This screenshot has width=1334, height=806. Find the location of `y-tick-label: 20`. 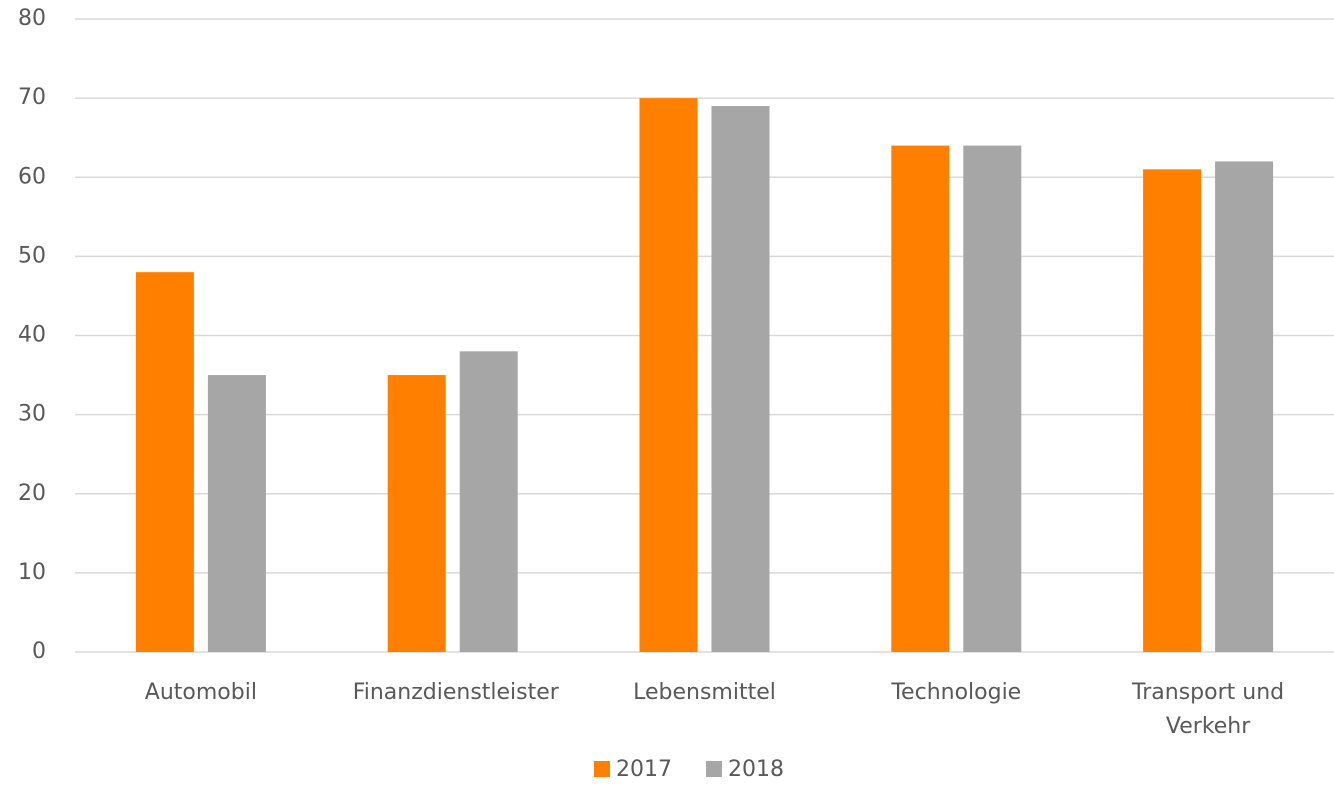

y-tick-label: 20 is located at coordinates (32, 493).